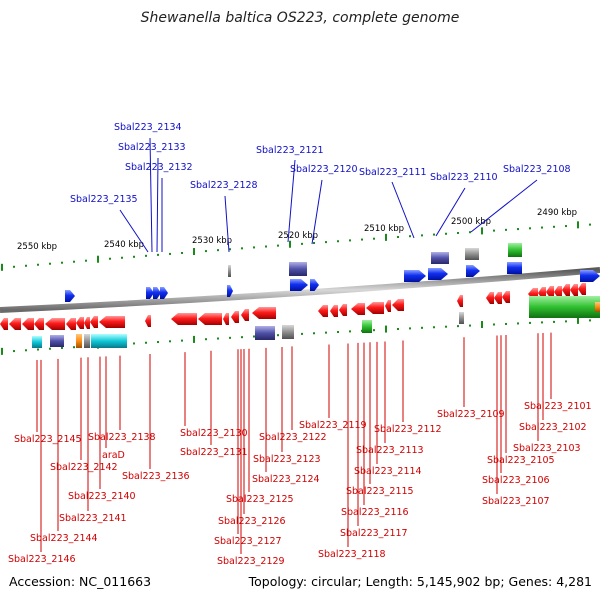 This screenshot has height=600, width=600. What do you see at coordinates (93, 518) in the screenshot?
I see `gene-label-bottom: Sbal223_2141` at bounding box center [93, 518].